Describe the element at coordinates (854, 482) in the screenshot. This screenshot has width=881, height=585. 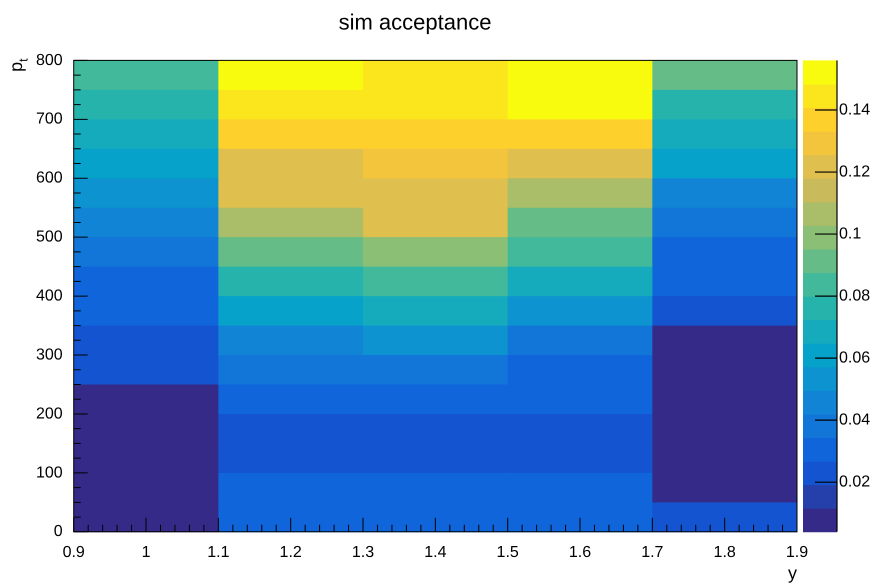
I see `color-bar-label: 0.02` at that location.